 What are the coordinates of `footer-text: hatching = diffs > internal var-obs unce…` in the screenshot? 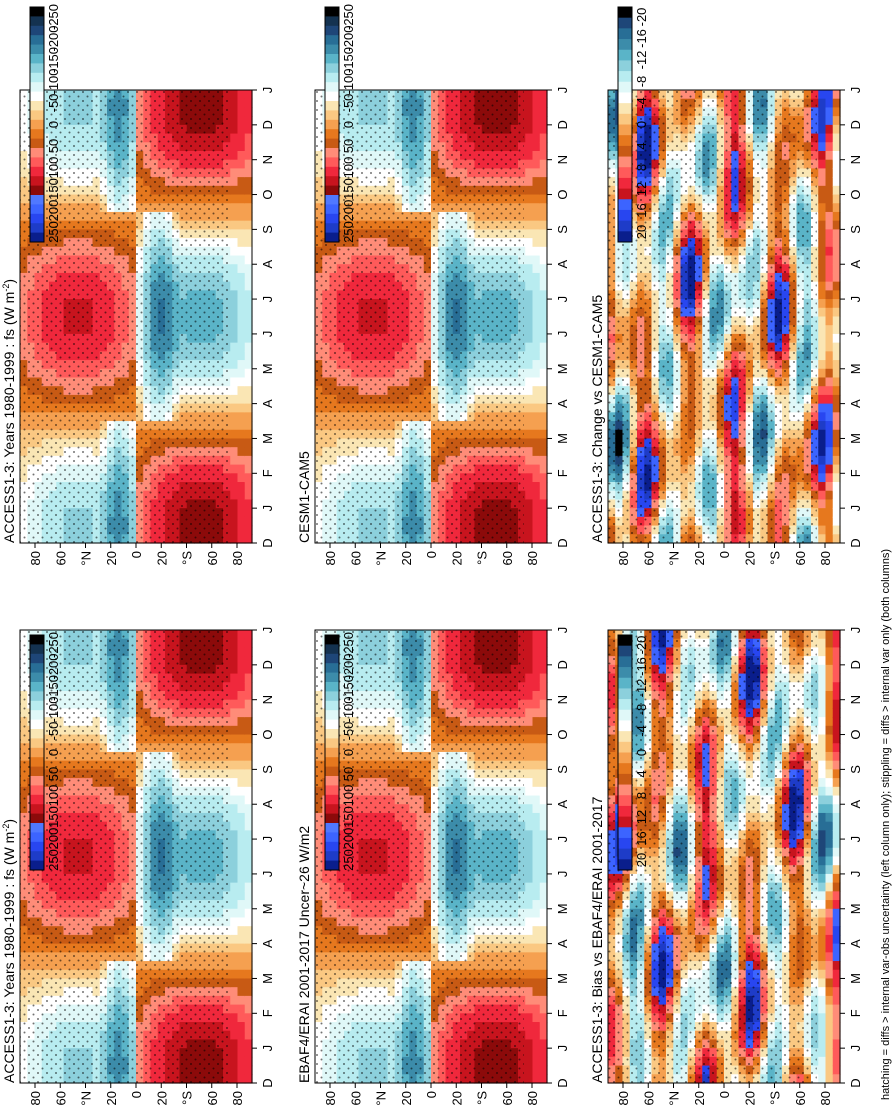 It's located at (886, 824).